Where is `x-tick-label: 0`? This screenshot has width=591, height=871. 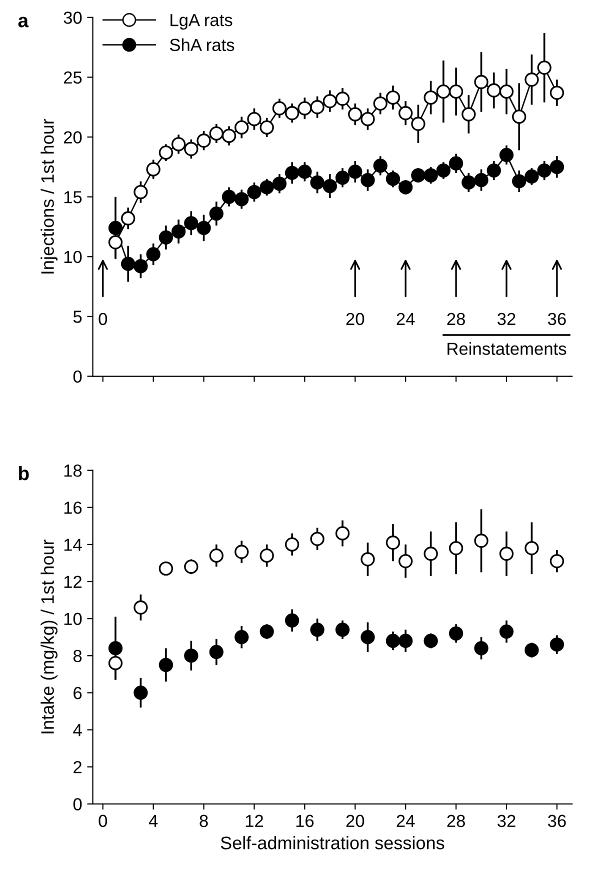 x-tick-label: 0 is located at coordinates (103, 821).